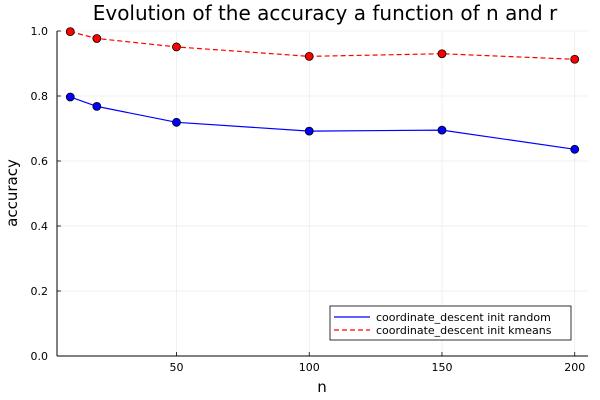 This screenshot has width=600, height=400. Describe the element at coordinates (377, 363) in the screenshot. I see `x-ticks: 50 100 150 200` at that location.